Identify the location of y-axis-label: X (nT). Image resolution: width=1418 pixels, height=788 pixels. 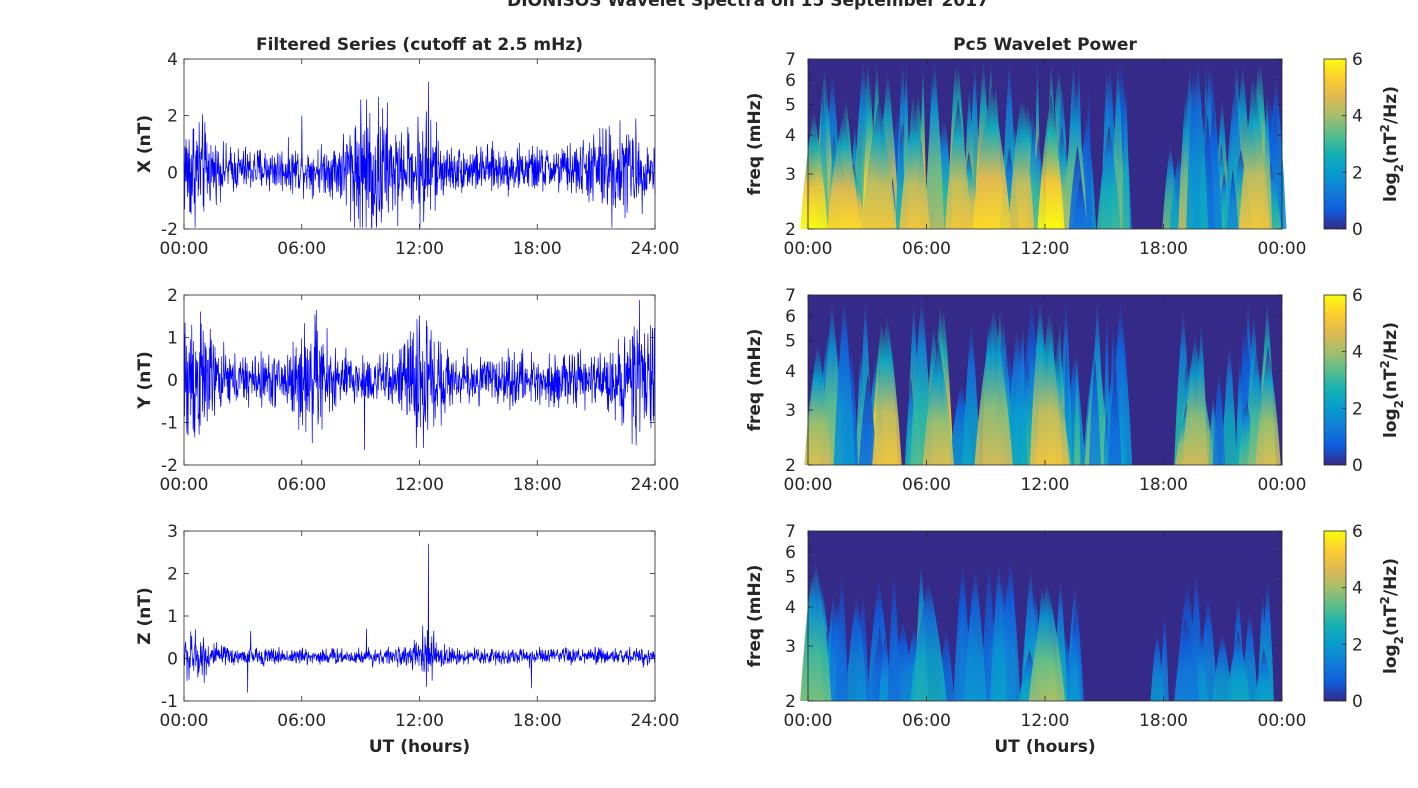
(145, 144).